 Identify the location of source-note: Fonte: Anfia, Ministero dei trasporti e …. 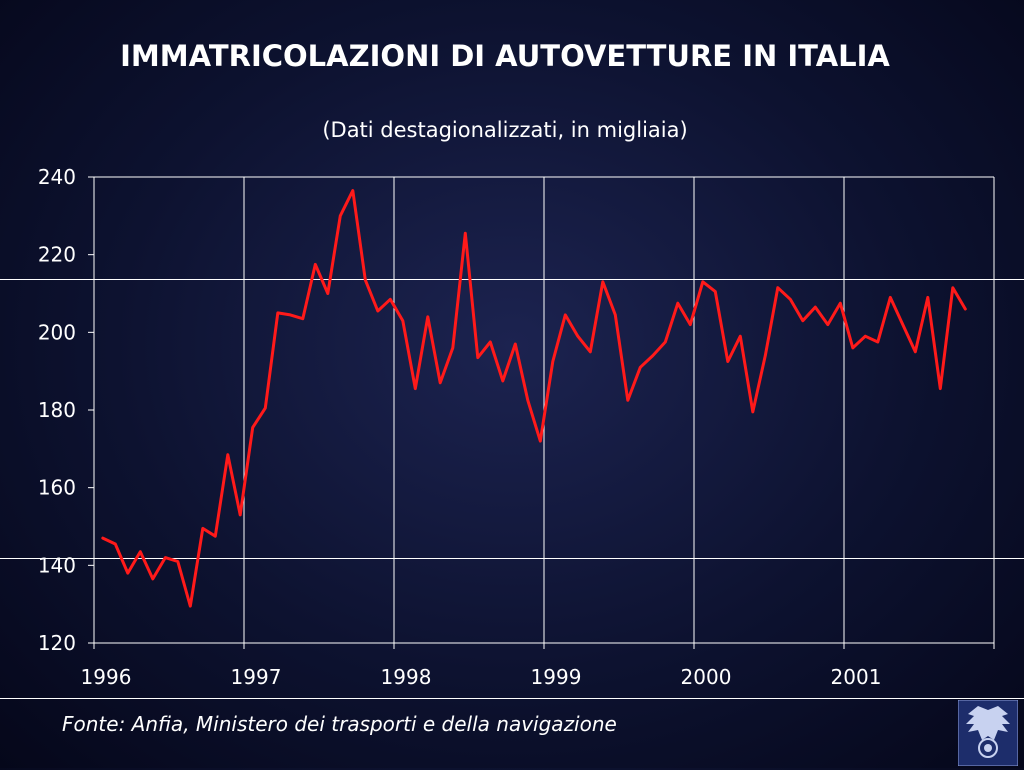
(339, 724).